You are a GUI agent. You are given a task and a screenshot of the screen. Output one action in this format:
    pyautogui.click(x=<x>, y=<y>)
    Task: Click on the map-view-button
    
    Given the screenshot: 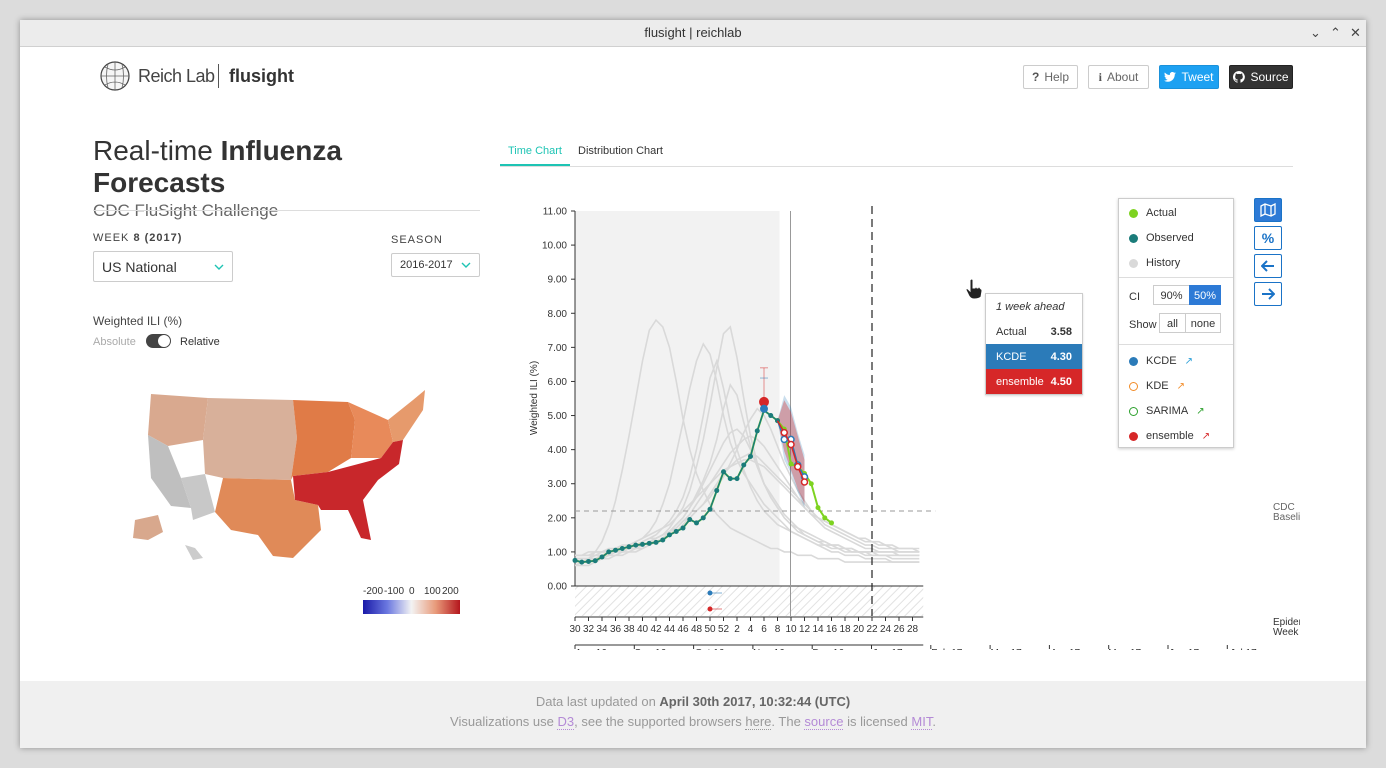 What is the action you would take?
    pyautogui.click(x=1268, y=210)
    